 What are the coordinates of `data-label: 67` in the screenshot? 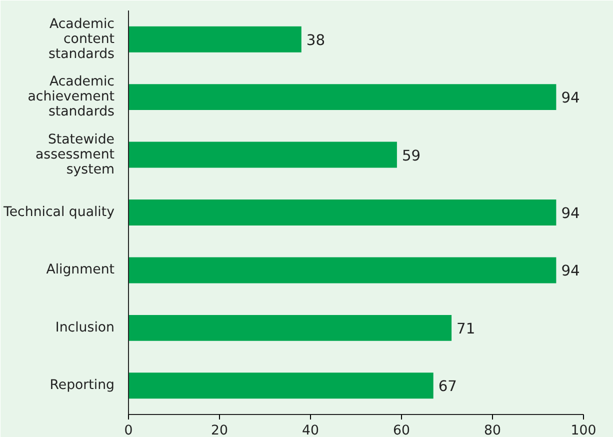 It's located at (448, 387).